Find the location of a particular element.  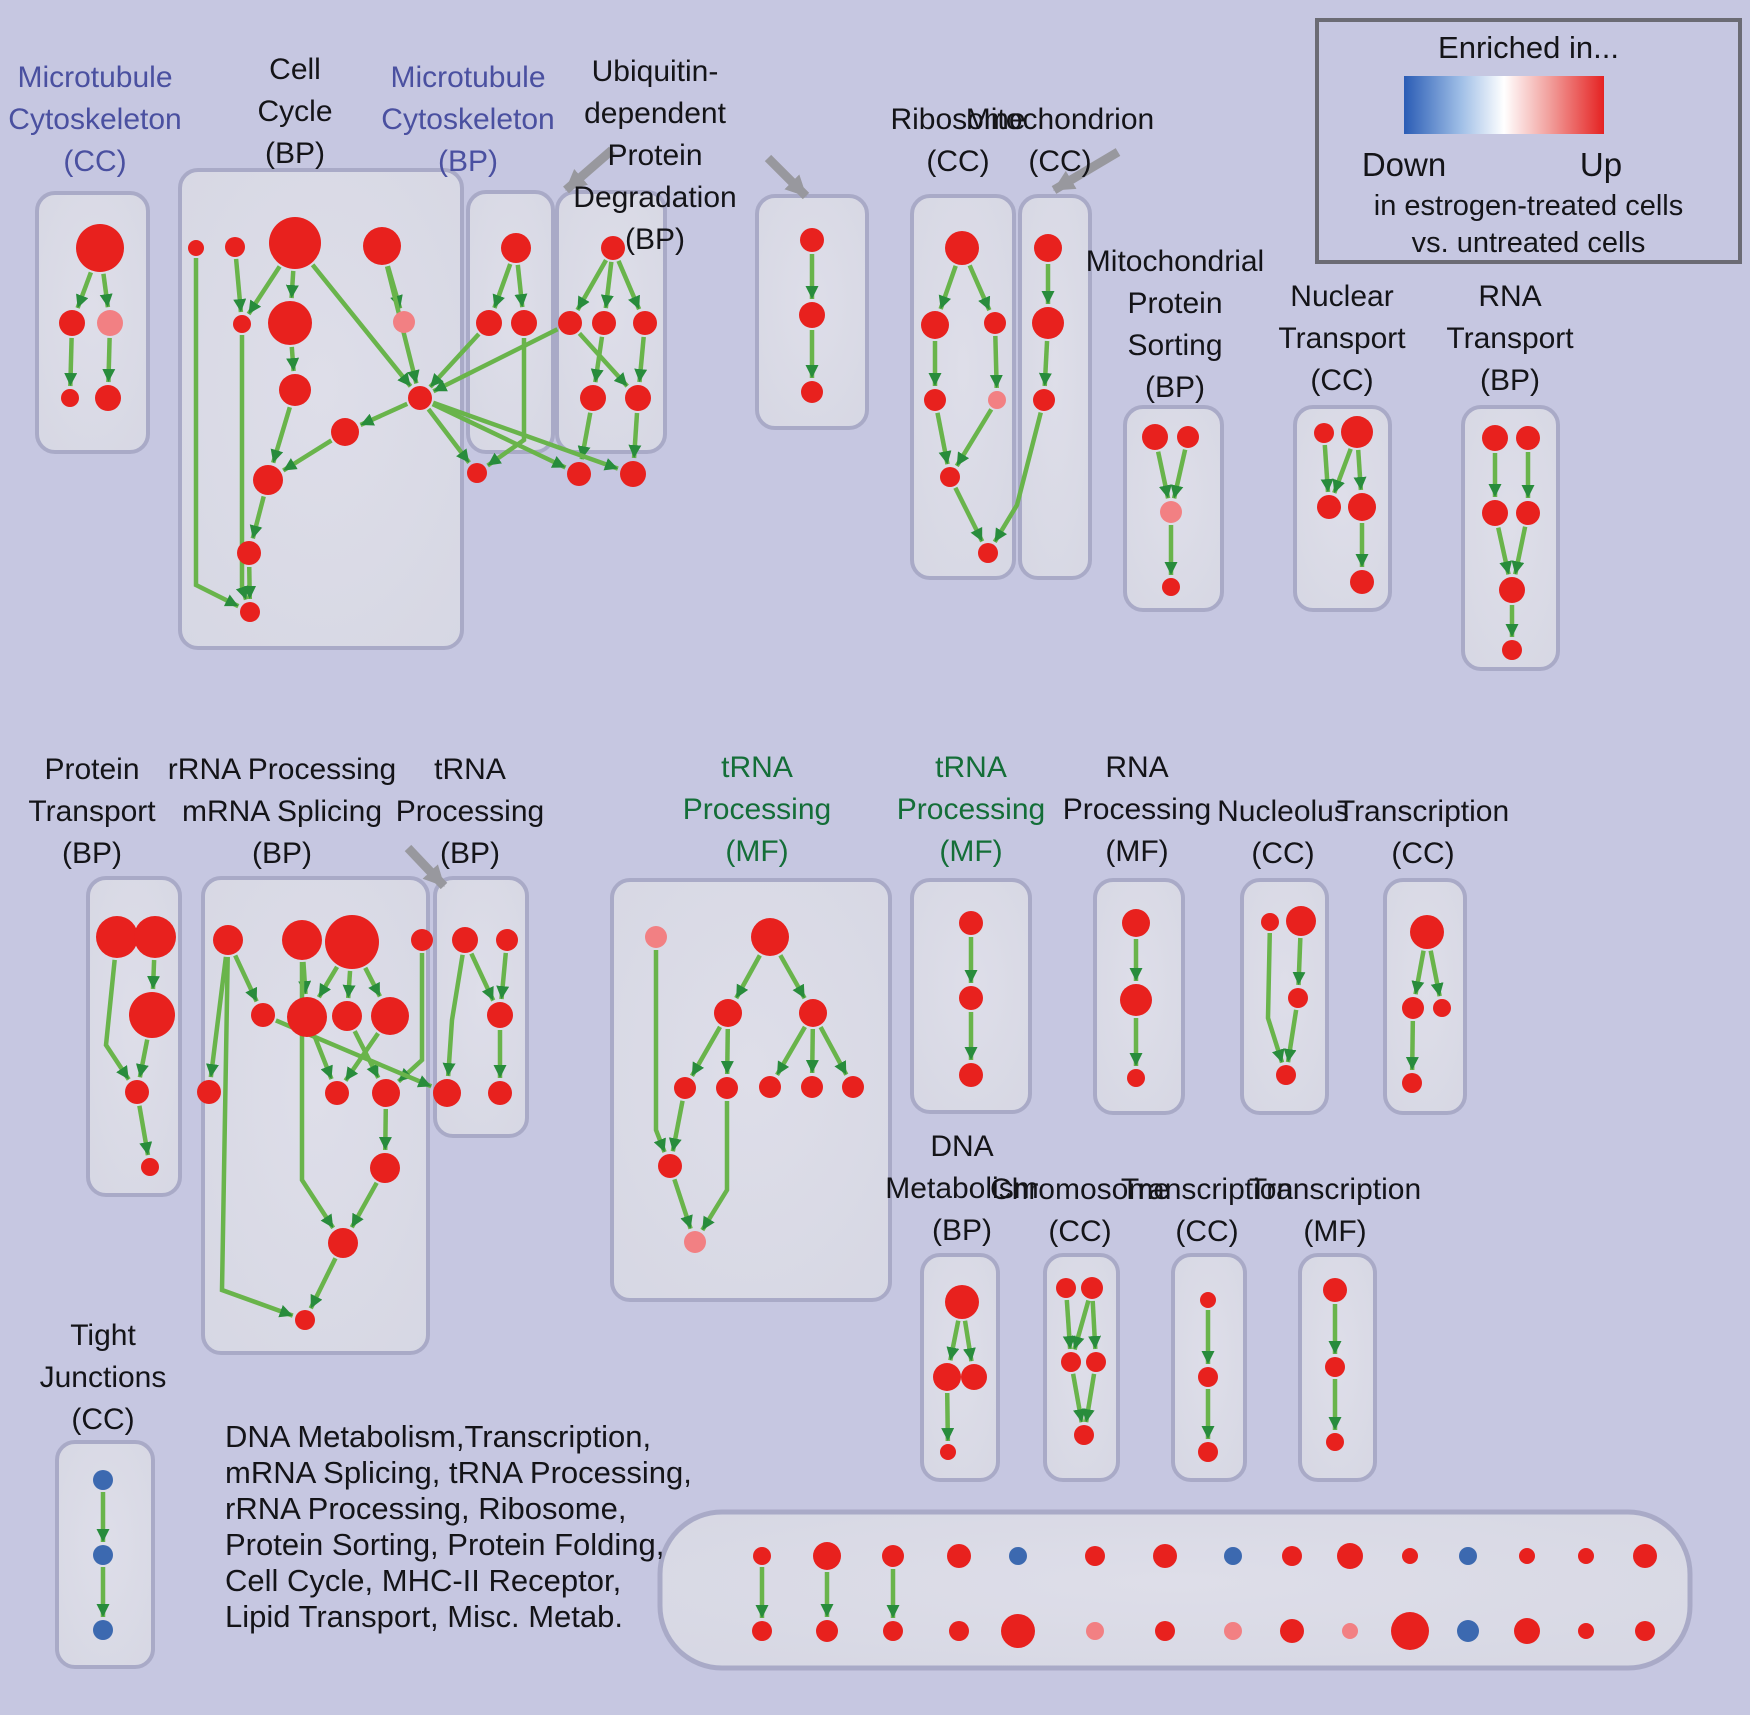

cluster-label-trna_mf_big: tRNA Processing (MF) is located at coordinates (757, 810).